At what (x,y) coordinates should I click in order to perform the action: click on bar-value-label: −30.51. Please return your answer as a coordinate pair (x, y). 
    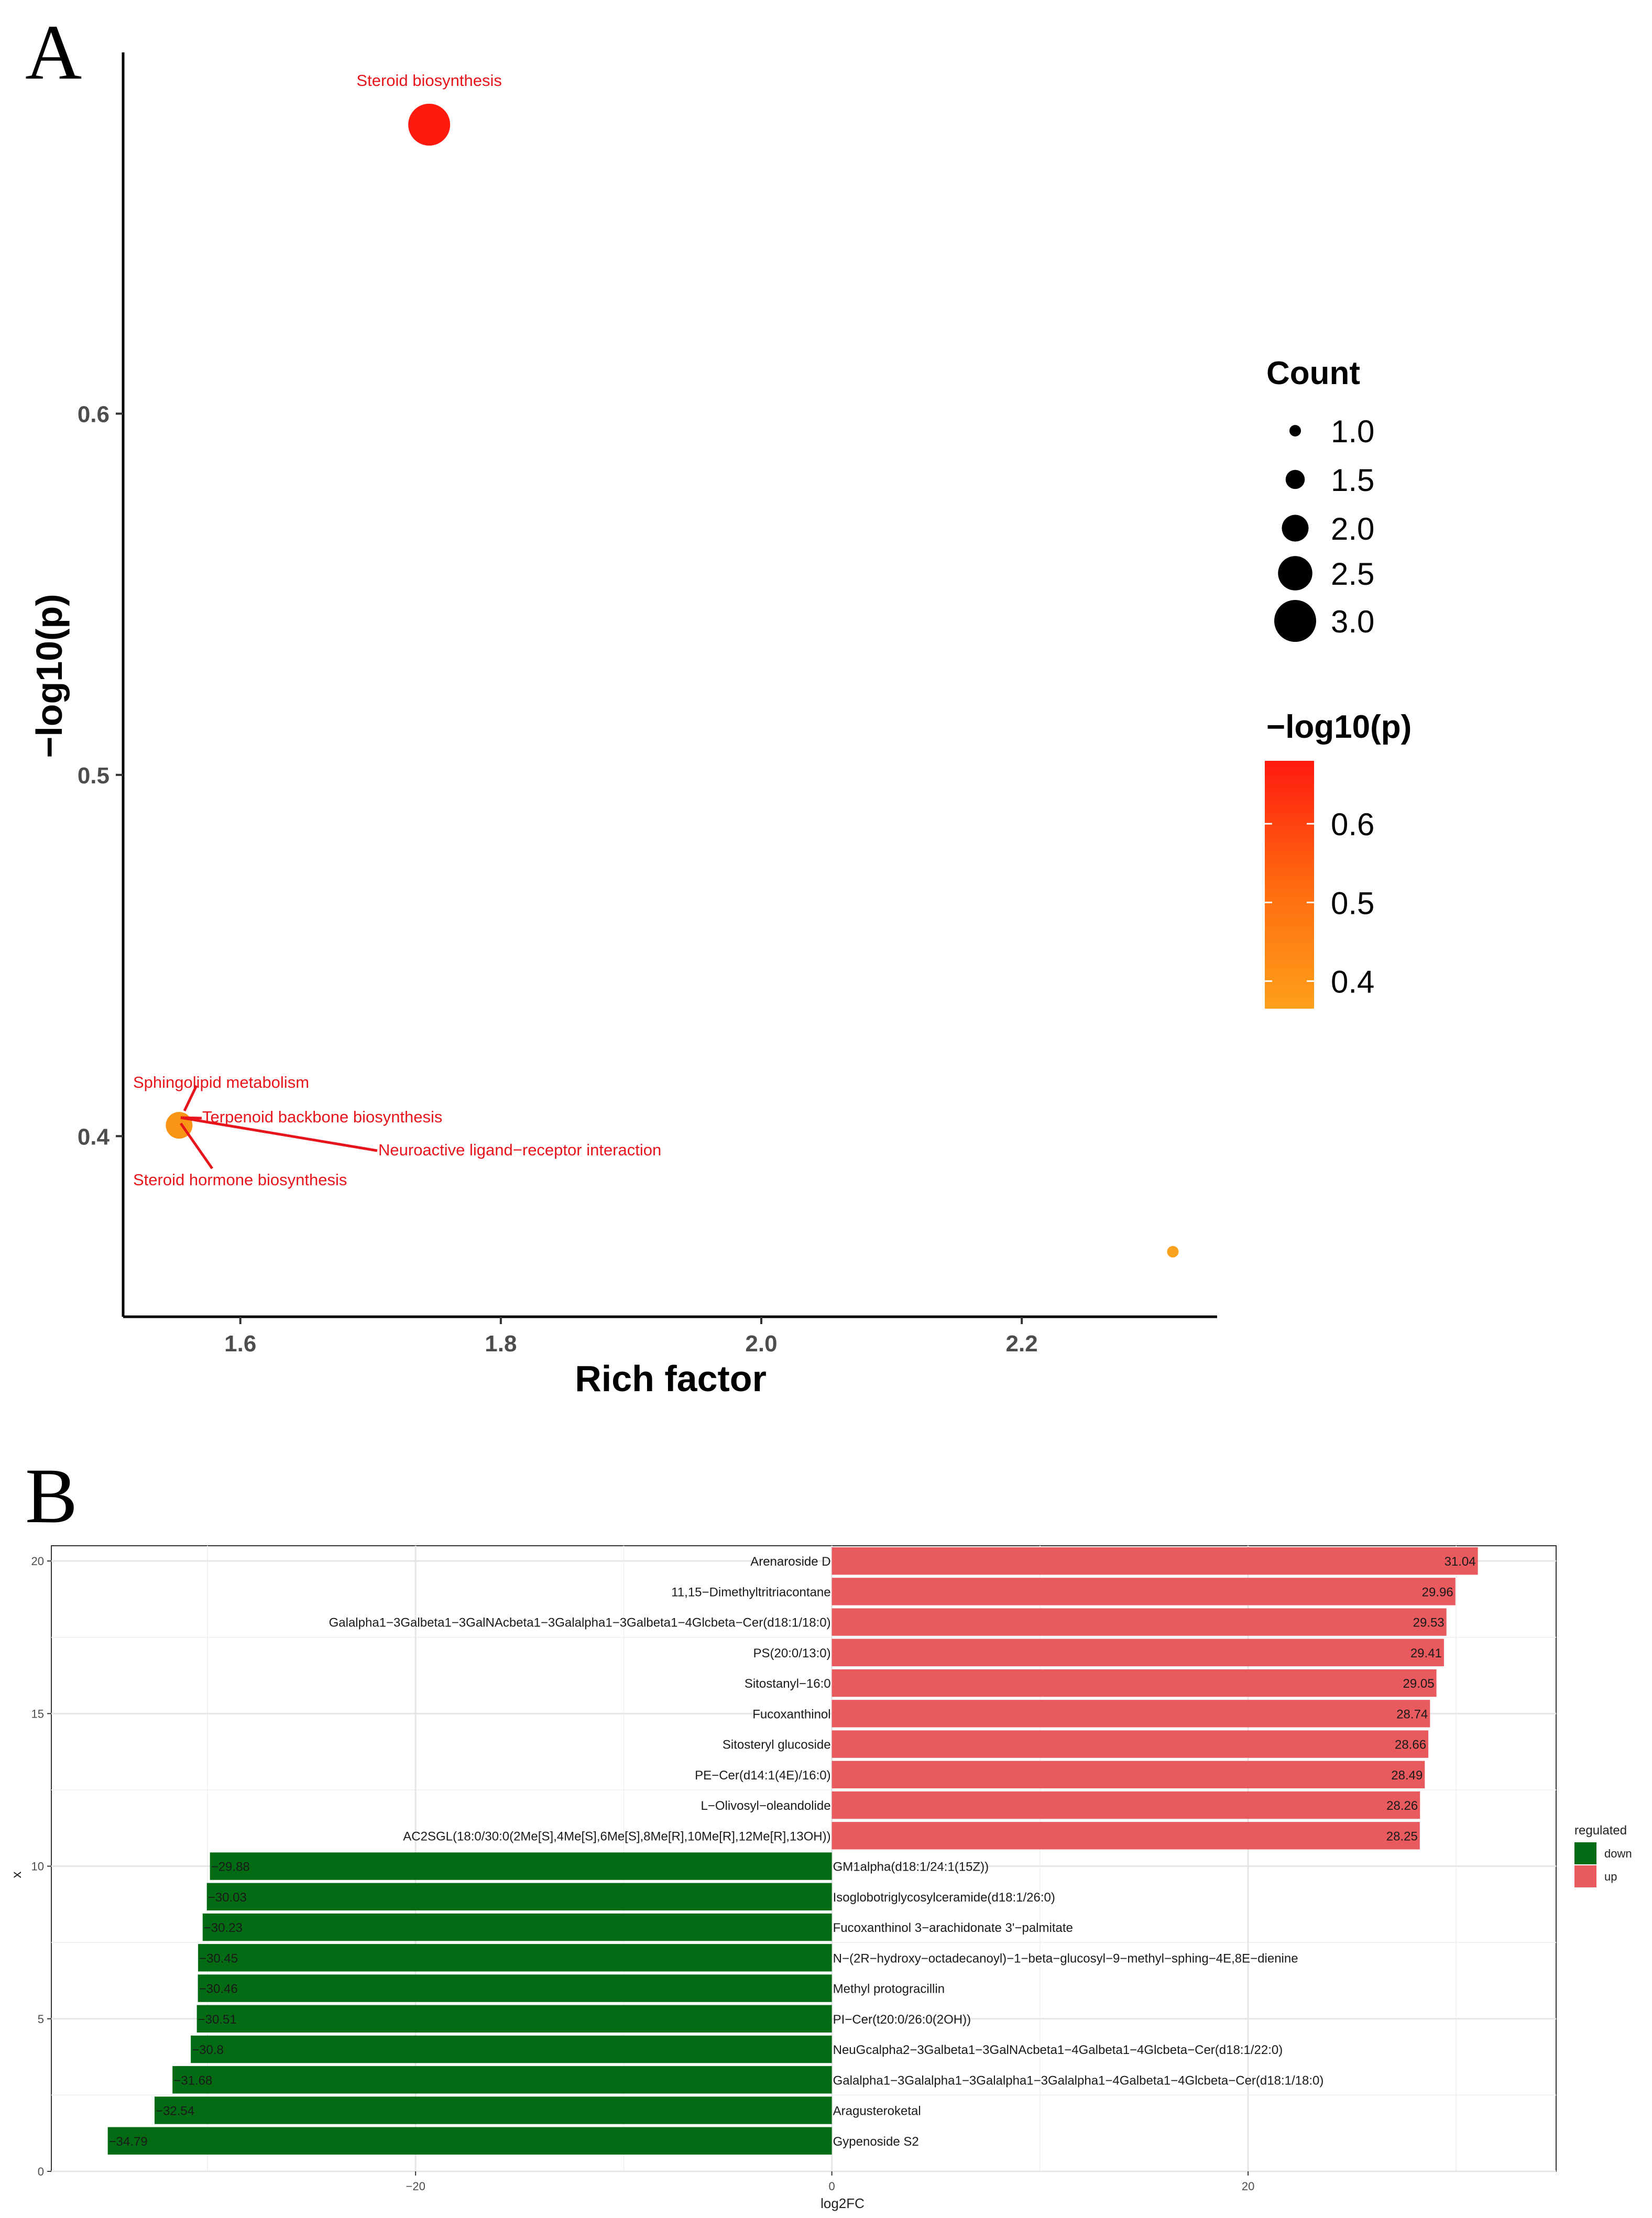
    Looking at the image, I should click on (217, 2020).